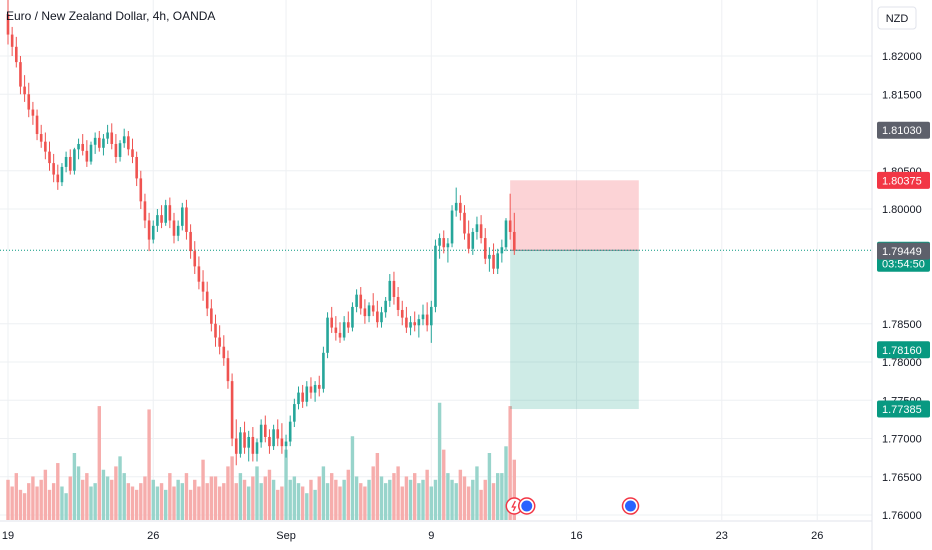 This screenshot has height=550, width=932. What do you see at coordinates (574, 330) in the screenshot?
I see `take-profit-zone` at bounding box center [574, 330].